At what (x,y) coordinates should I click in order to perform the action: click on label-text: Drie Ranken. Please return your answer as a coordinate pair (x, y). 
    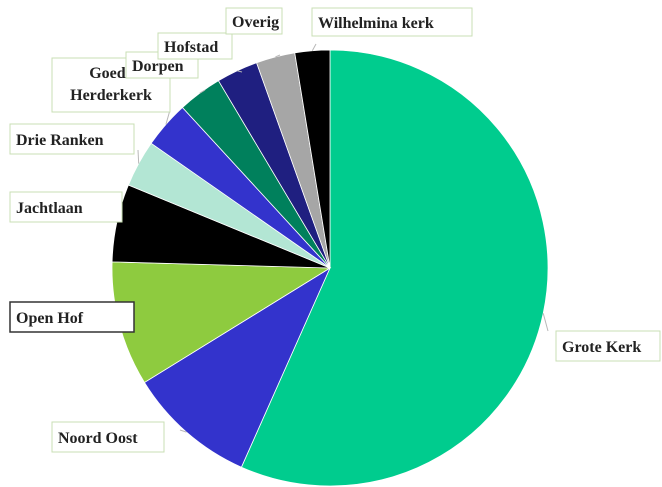
    Looking at the image, I should click on (60, 140).